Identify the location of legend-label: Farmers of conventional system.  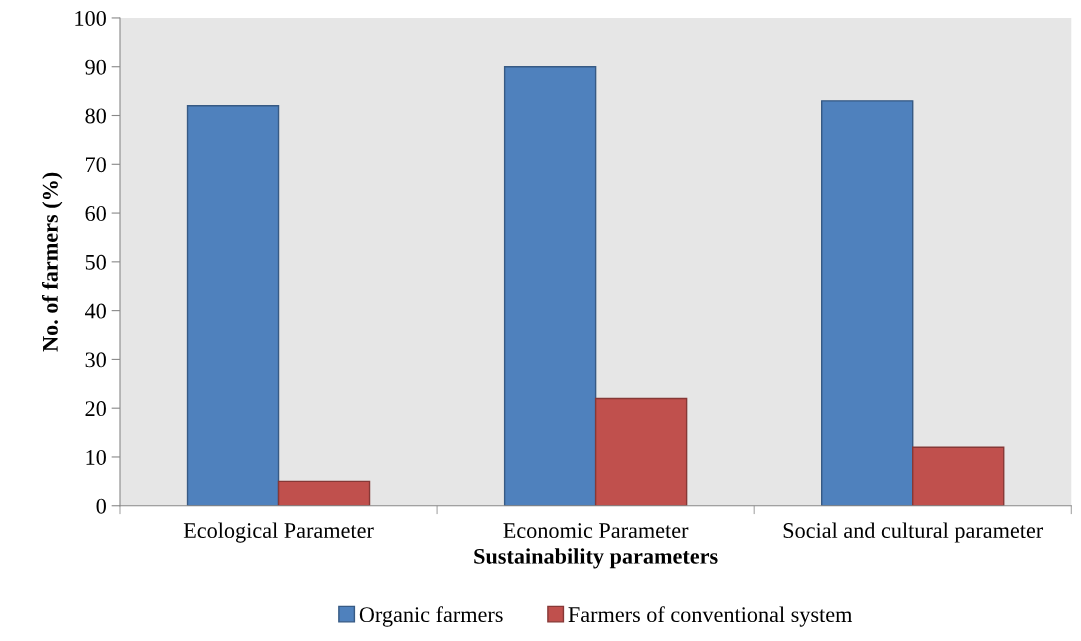
(710, 616).